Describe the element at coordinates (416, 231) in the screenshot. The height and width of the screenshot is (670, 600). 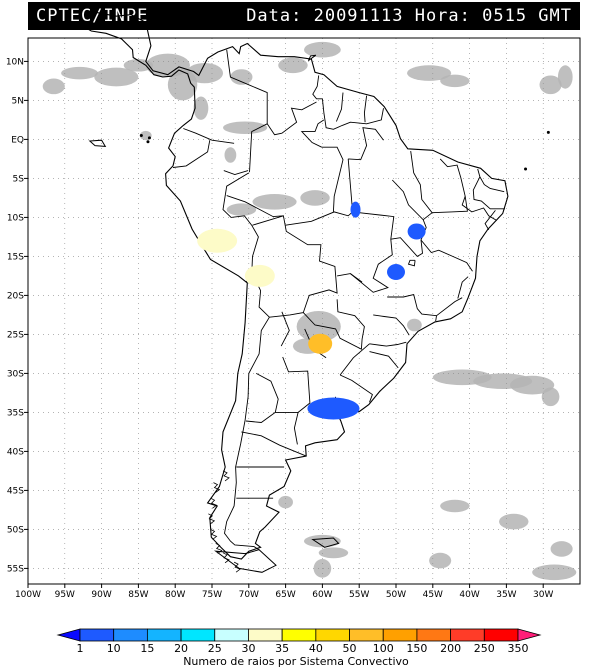
I see `system-bahia` at that location.